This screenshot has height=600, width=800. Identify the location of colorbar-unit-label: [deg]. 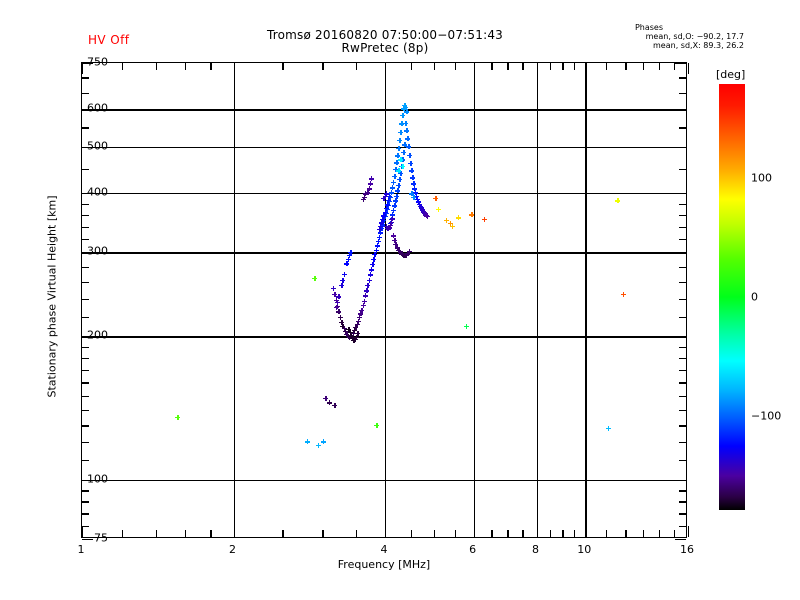
(731, 74).